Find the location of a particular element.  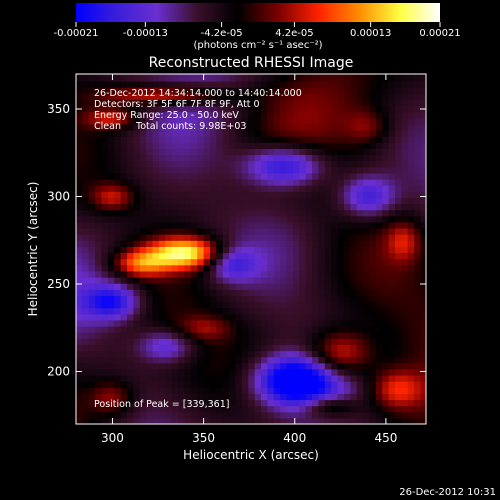

colorbar-tick-label: -0.00021 is located at coordinates (76, 33).